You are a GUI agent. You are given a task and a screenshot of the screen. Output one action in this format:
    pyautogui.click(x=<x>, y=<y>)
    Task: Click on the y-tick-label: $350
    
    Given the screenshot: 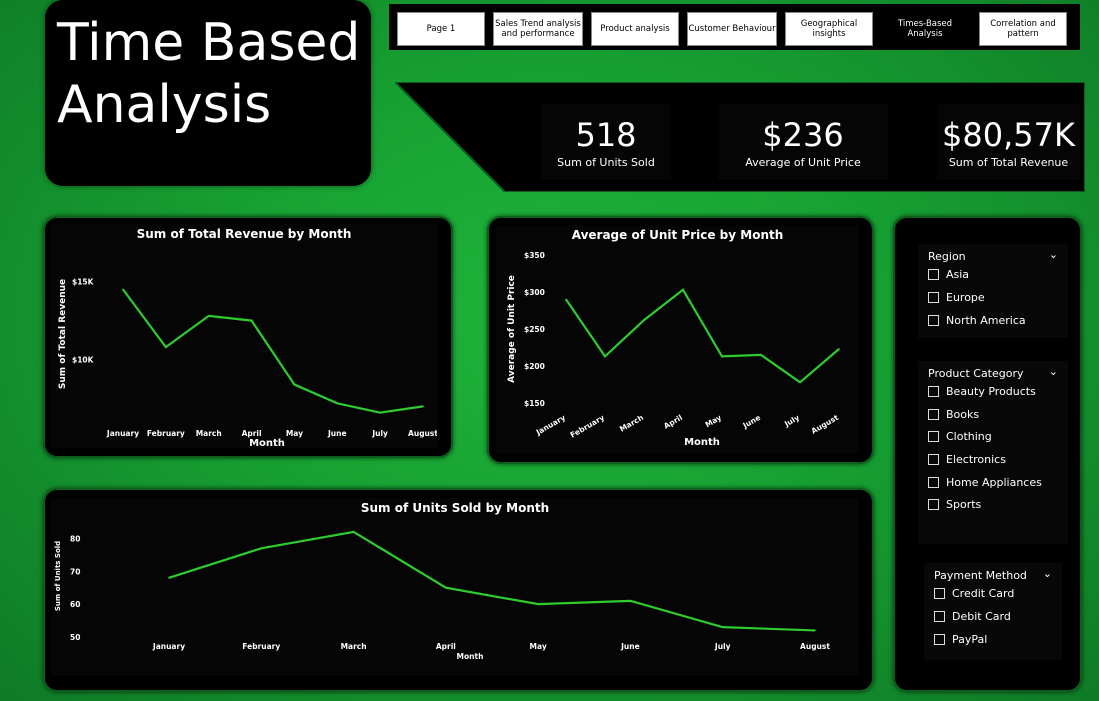 What is the action you would take?
    pyautogui.click(x=534, y=255)
    